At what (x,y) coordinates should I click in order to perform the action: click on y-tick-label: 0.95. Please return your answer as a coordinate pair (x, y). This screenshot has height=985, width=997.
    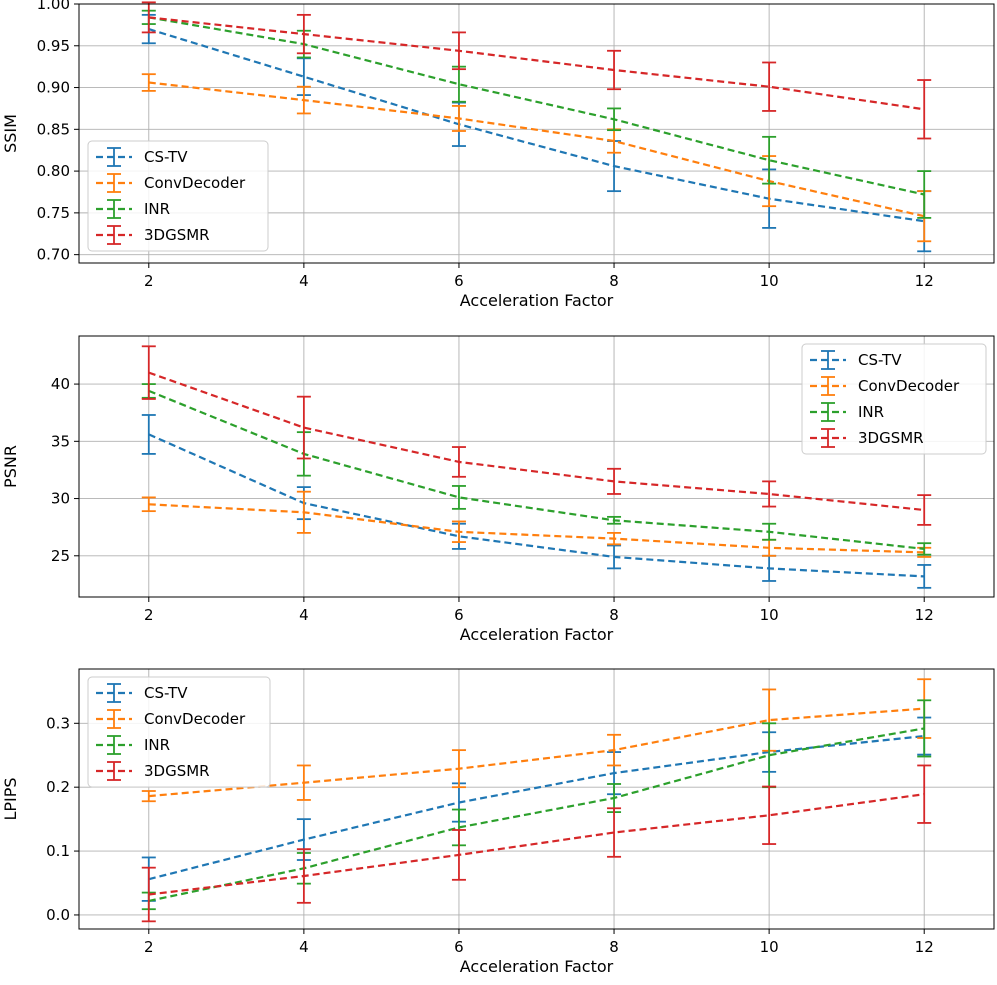
    Looking at the image, I should click on (53, 46).